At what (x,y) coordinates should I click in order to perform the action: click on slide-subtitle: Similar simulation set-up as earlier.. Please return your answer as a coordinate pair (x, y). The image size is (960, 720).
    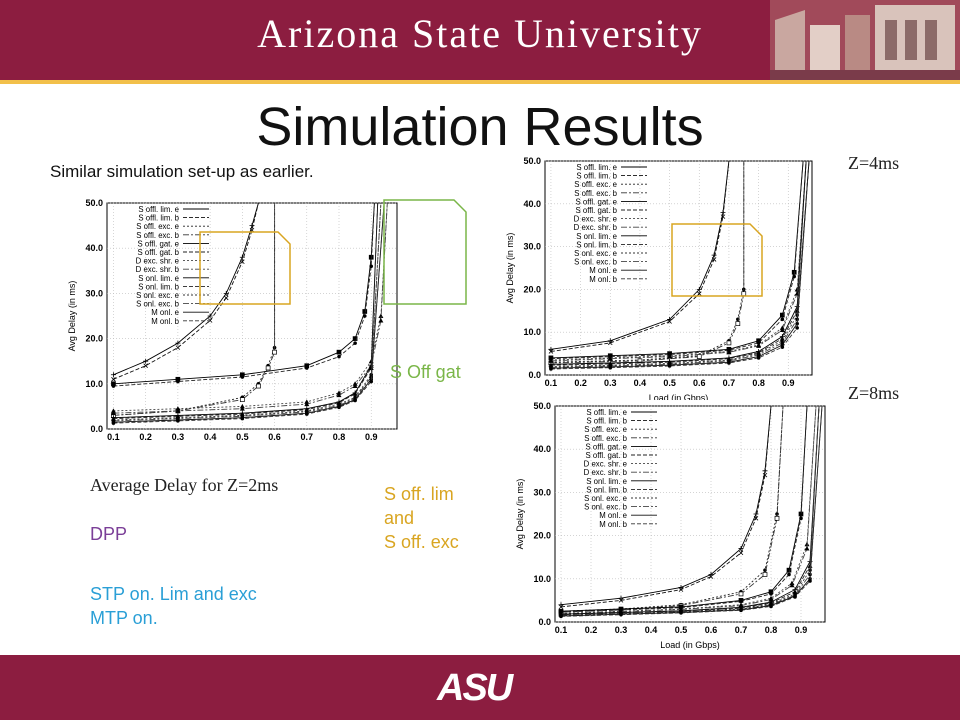
    Looking at the image, I should click on (182, 171).